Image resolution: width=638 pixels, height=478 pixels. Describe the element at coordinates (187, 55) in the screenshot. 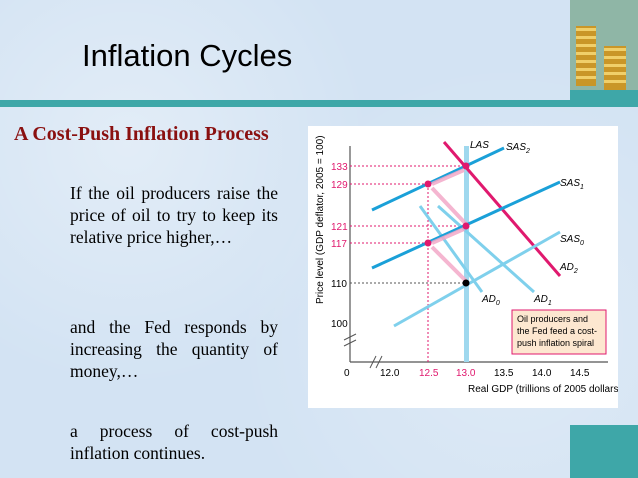

I see `slide-title: Inflation Cycles` at that location.